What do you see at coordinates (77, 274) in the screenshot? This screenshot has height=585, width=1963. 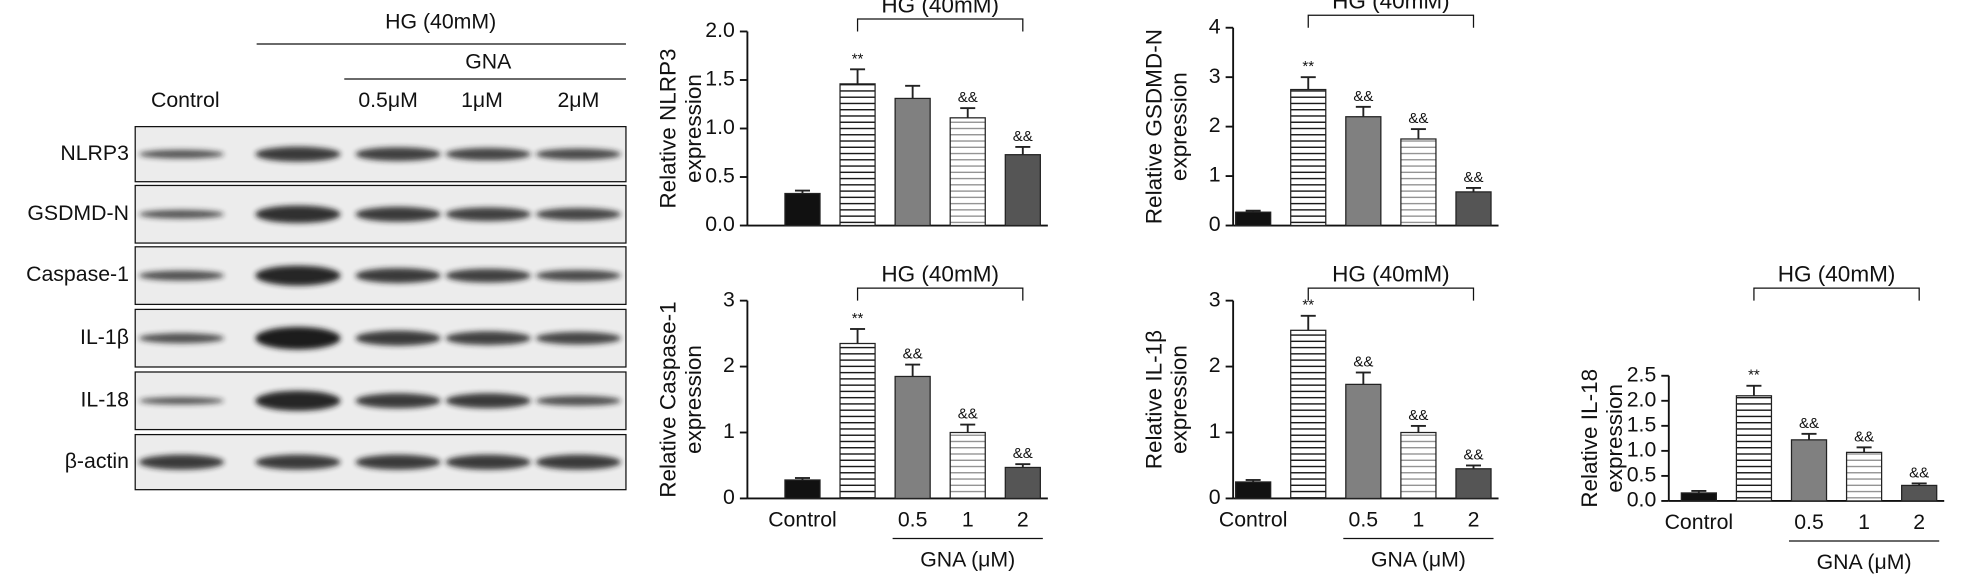 I see `row-label: Caspase-1` at bounding box center [77, 274].